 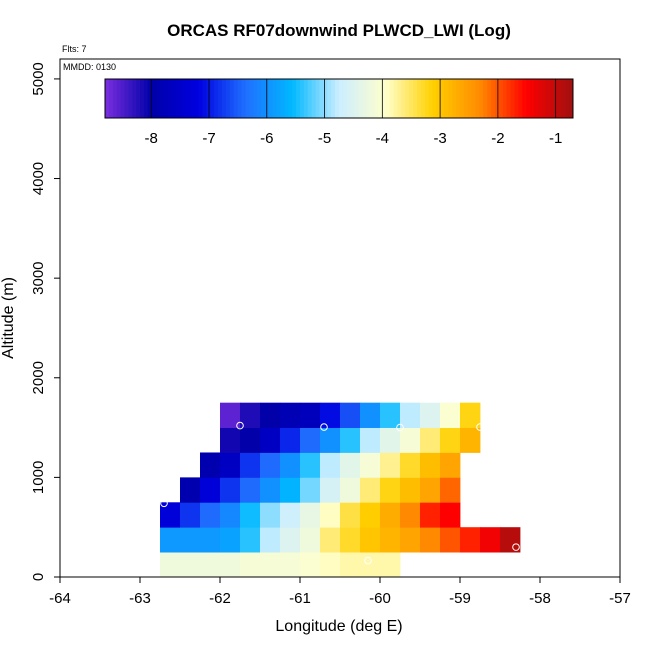 I want to click on colorbar: -8 -7 -6 -5 -4 -3 -2 -1, so click(x=339, y=112).